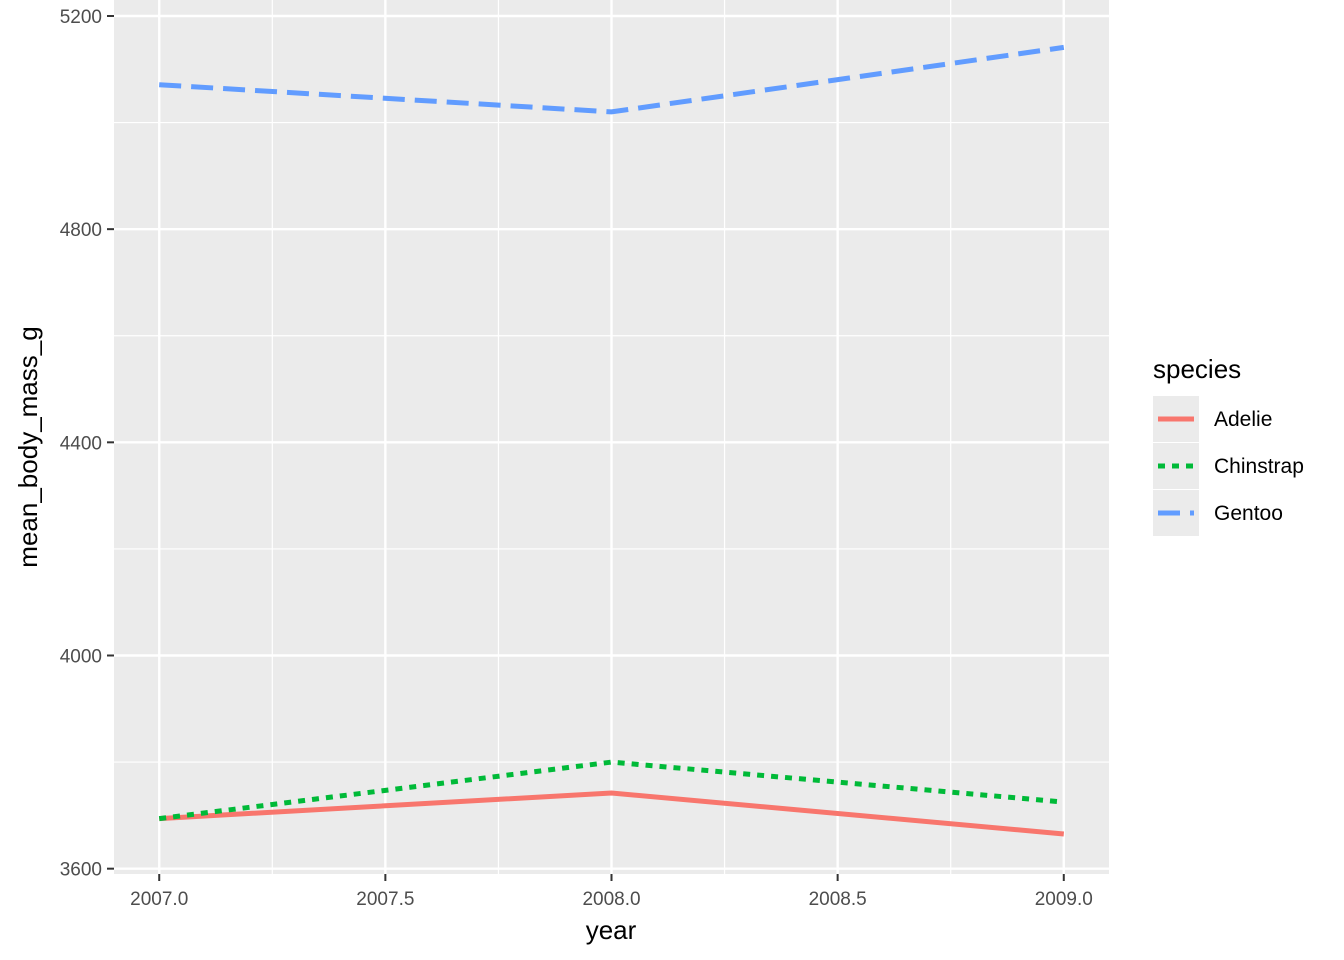 Image resolution: width=1344 pixels, height=960 pixels. What do you see at coordinates (385, 899) in the screenshot?
I see `x-tick-label: 2007.5` at bounding box center [385, 899].